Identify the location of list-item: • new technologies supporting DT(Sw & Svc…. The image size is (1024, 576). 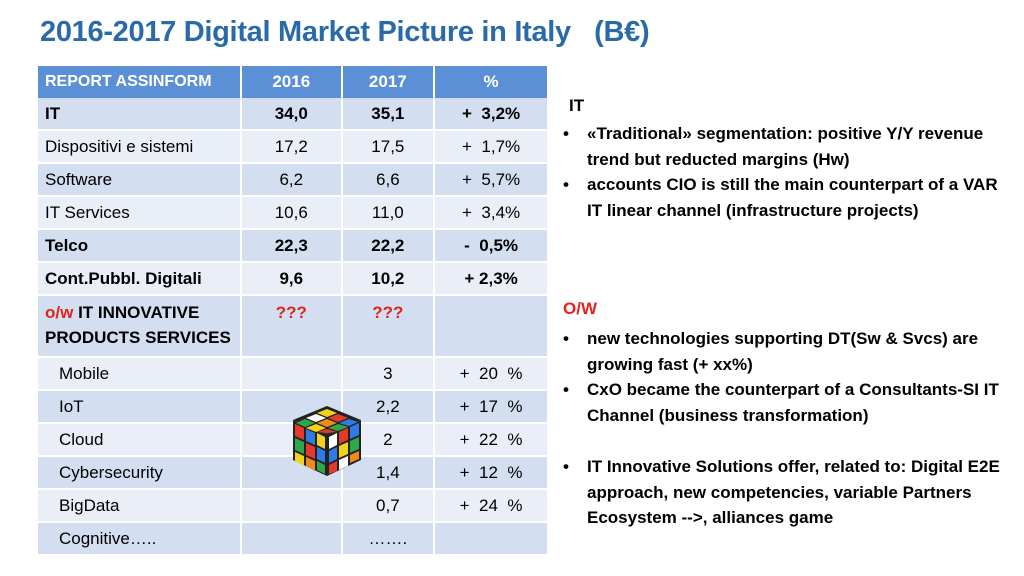
(785, 351).